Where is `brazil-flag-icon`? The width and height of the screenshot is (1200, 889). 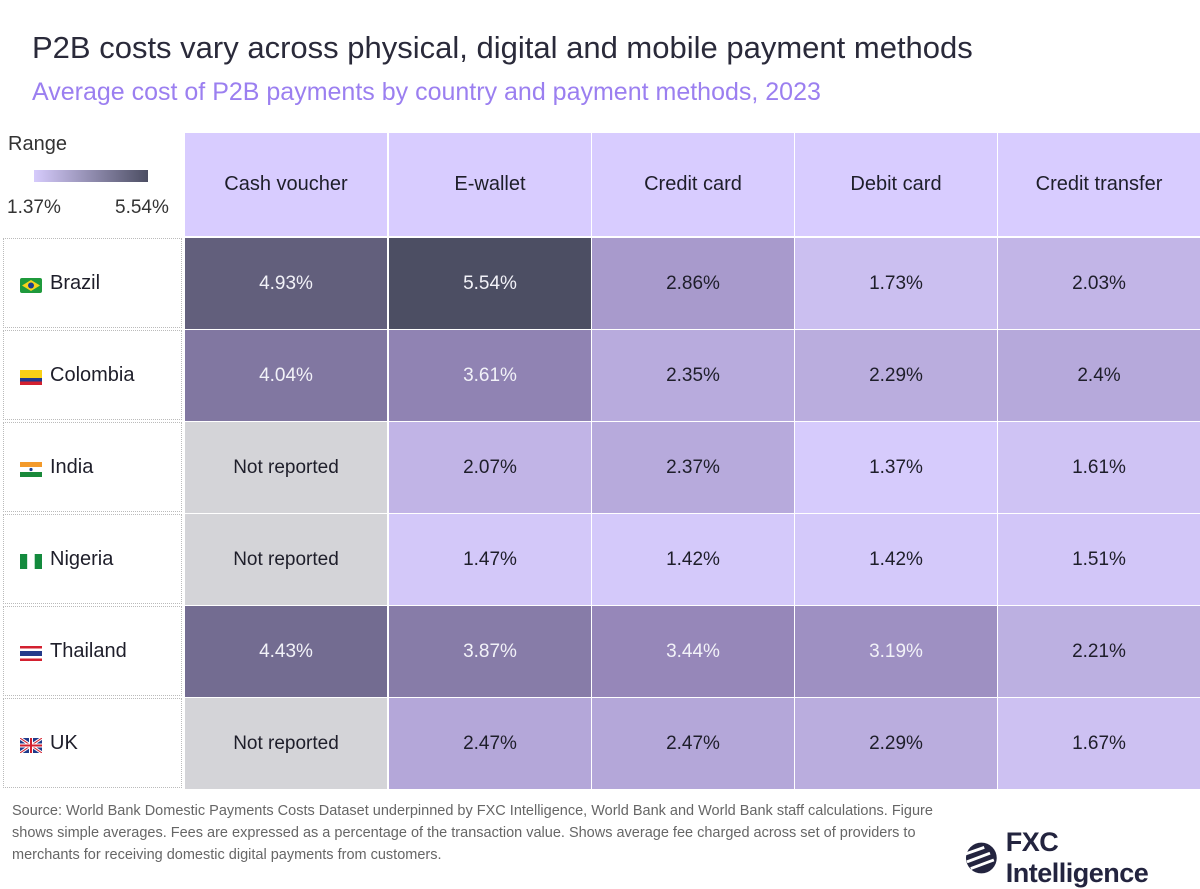 brazil-flag-icon is located at coordinates (31, 284).